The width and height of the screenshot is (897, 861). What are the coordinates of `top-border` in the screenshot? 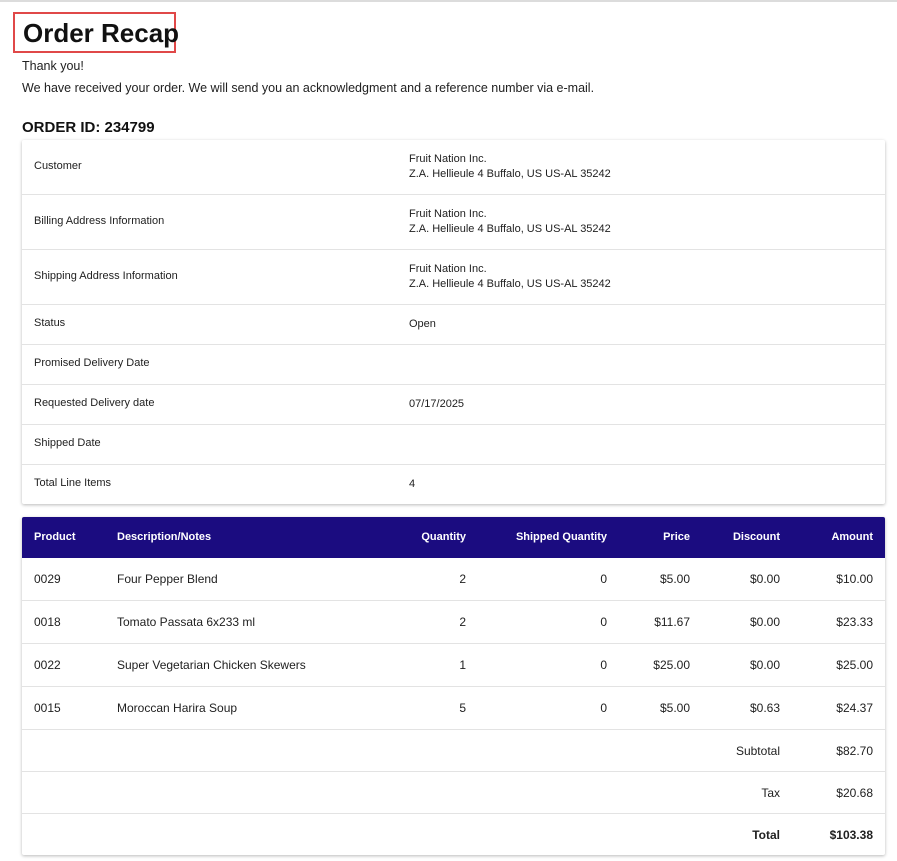 It's located at (448, 1).